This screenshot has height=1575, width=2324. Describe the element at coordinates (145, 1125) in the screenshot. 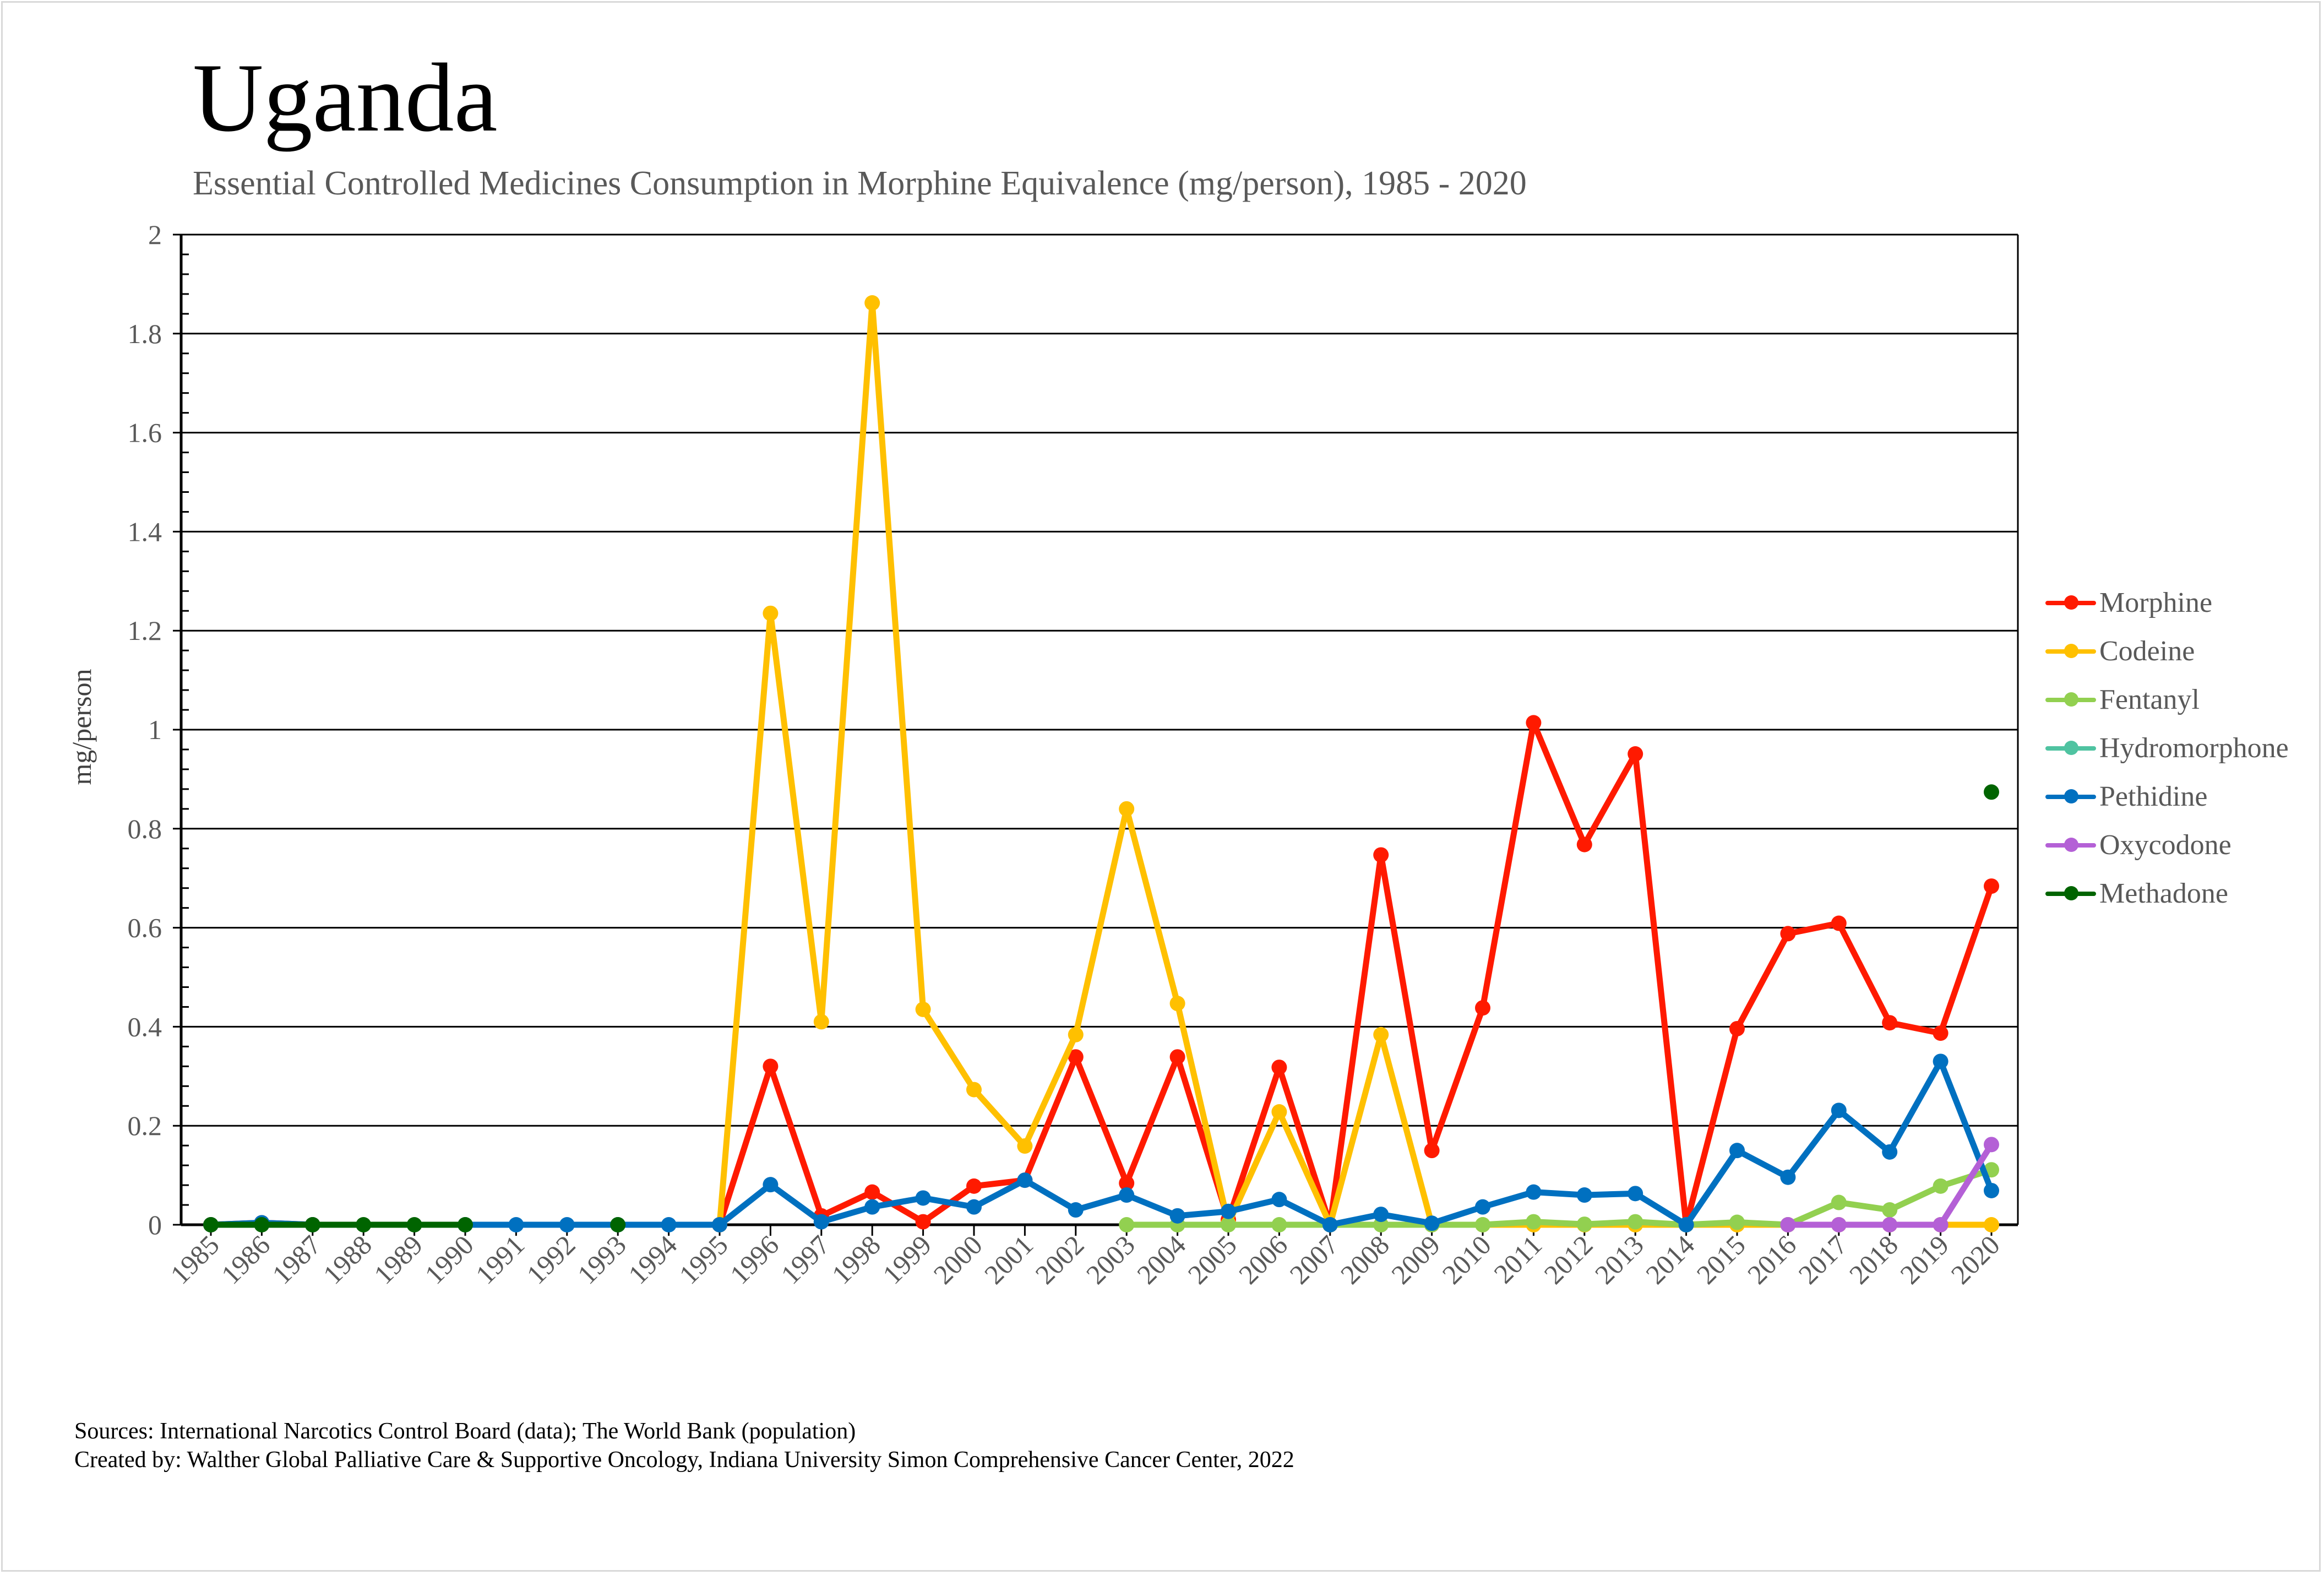

I see `y-tick-label: 0.2` at that location.